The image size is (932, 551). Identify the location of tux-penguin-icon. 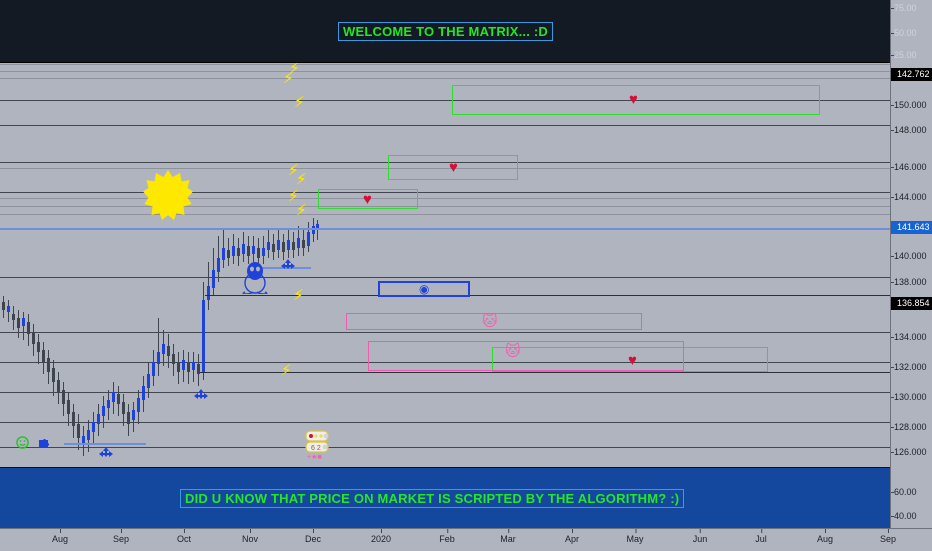
(255, 278).